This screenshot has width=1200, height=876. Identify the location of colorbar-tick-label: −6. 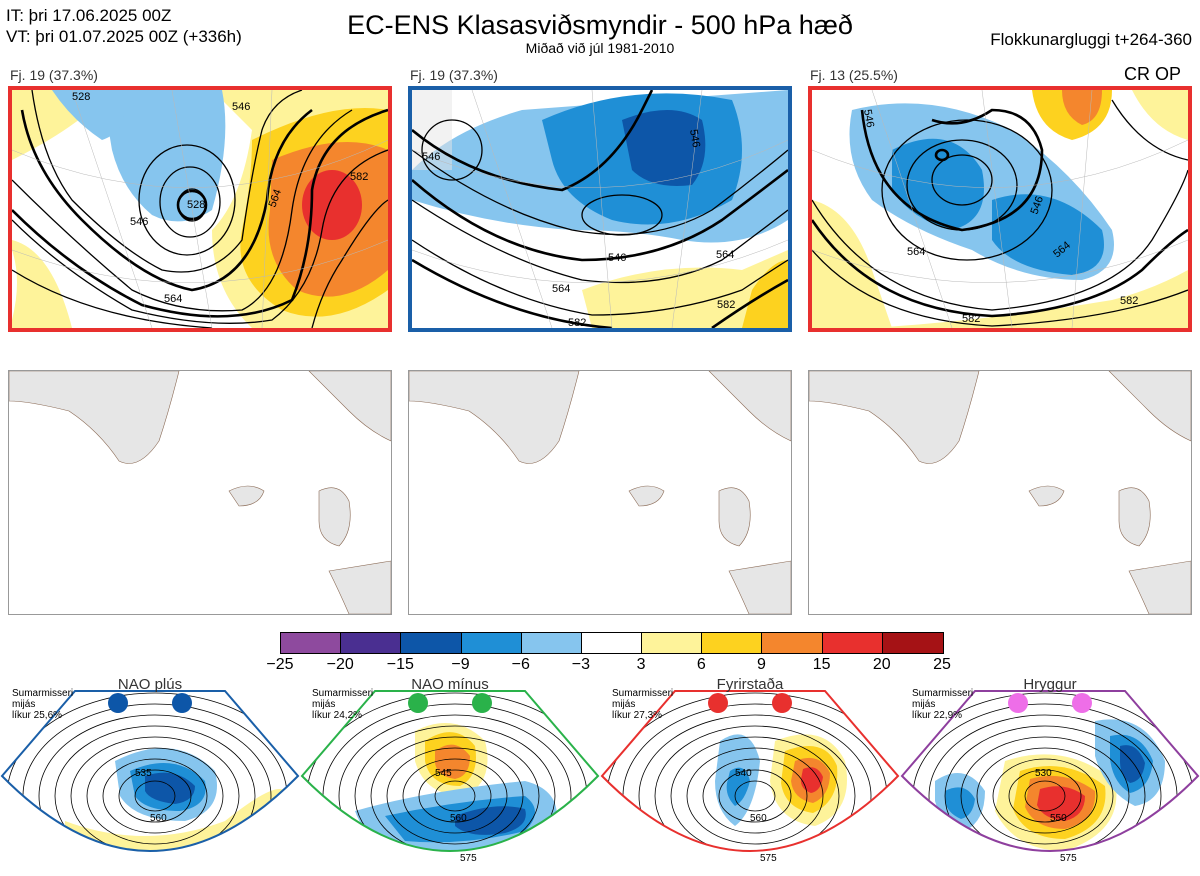
(520, 664).